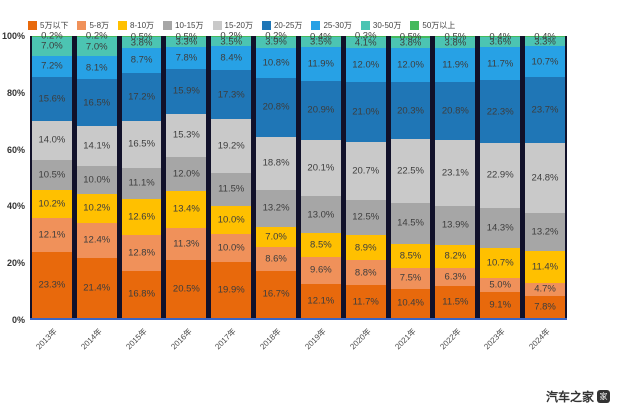 The width and height of the screenshot is (620, 413). What do you see at coordinates (500, 263) in the screenshot?
I see `segment-8-10万: 10.7%` at bounding box center [500, 263].